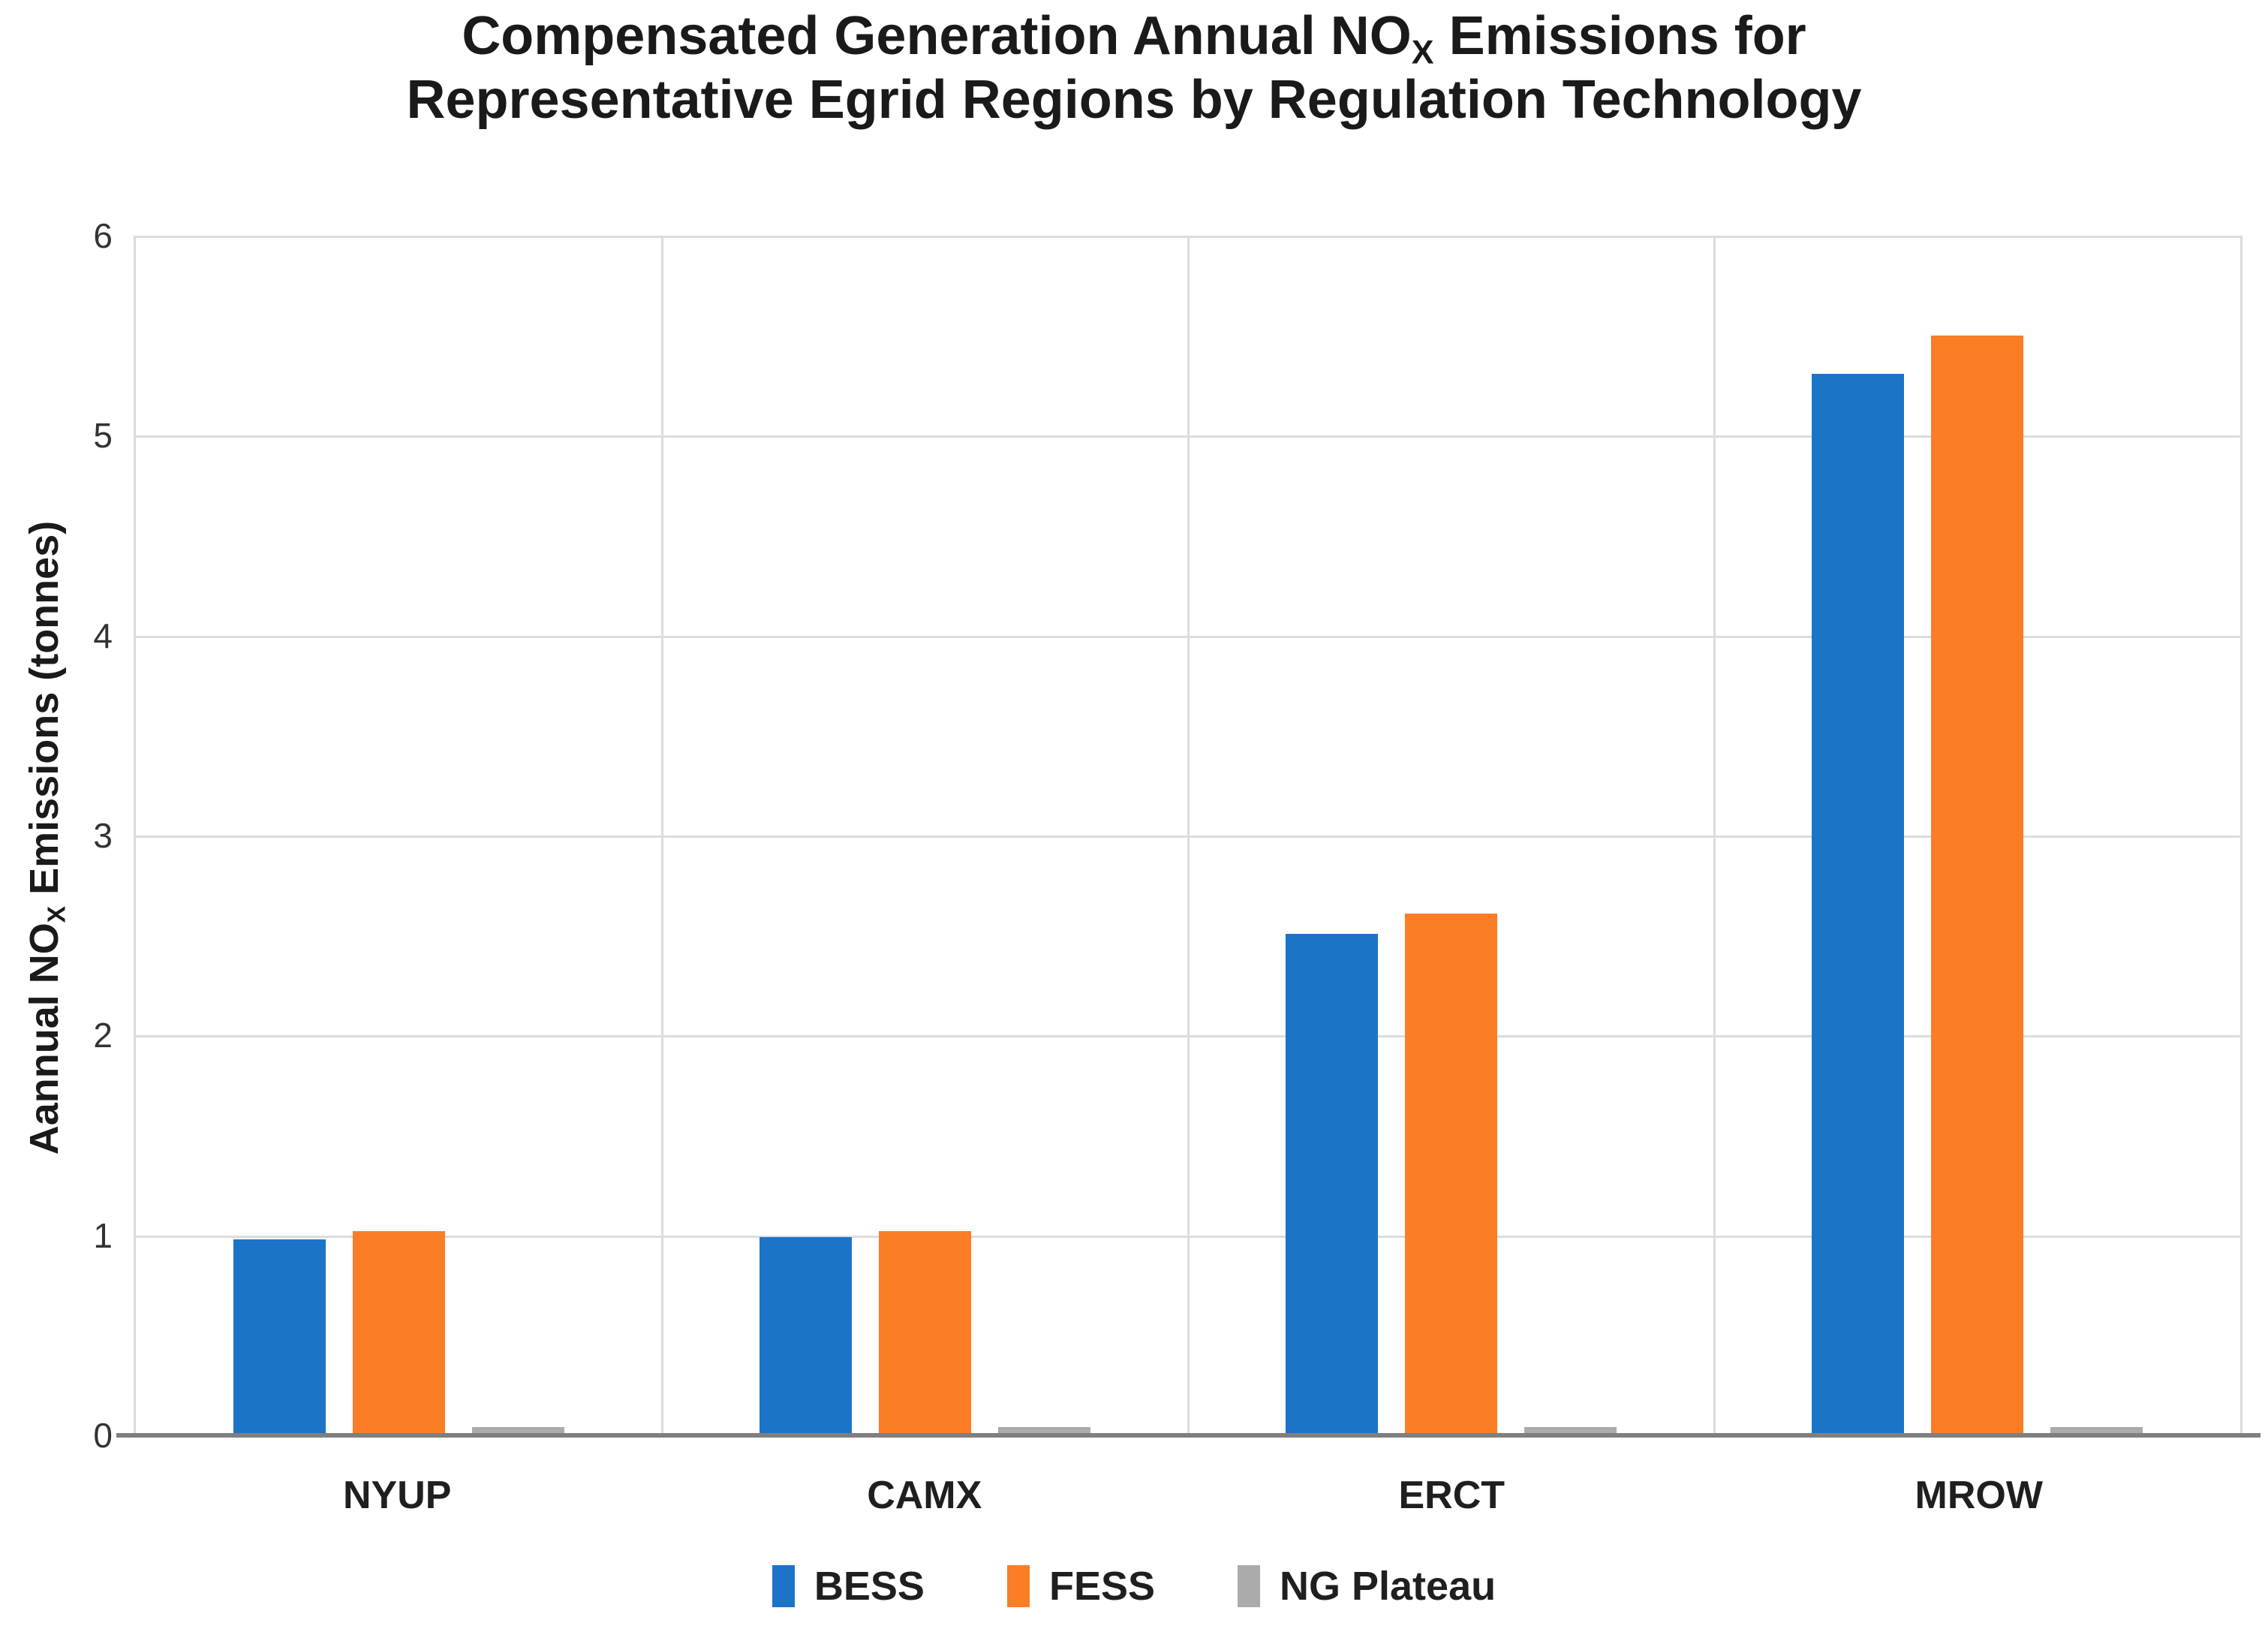 Image resolution: width=2268 pixels, height=1638 pixels. What do you see at coordinates (103, 1435) in the screenshot?
I see `y-tick-label-0: 0` at bounding box center [103, 1435].